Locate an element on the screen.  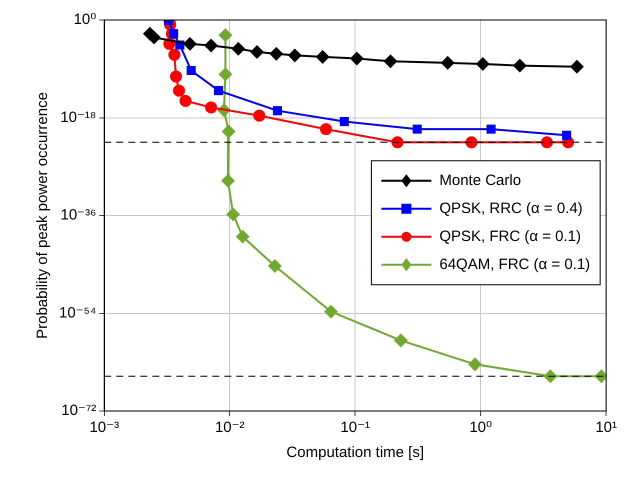
y-tick-label: 10⁻⁷² is located at coordinates (78, 411).